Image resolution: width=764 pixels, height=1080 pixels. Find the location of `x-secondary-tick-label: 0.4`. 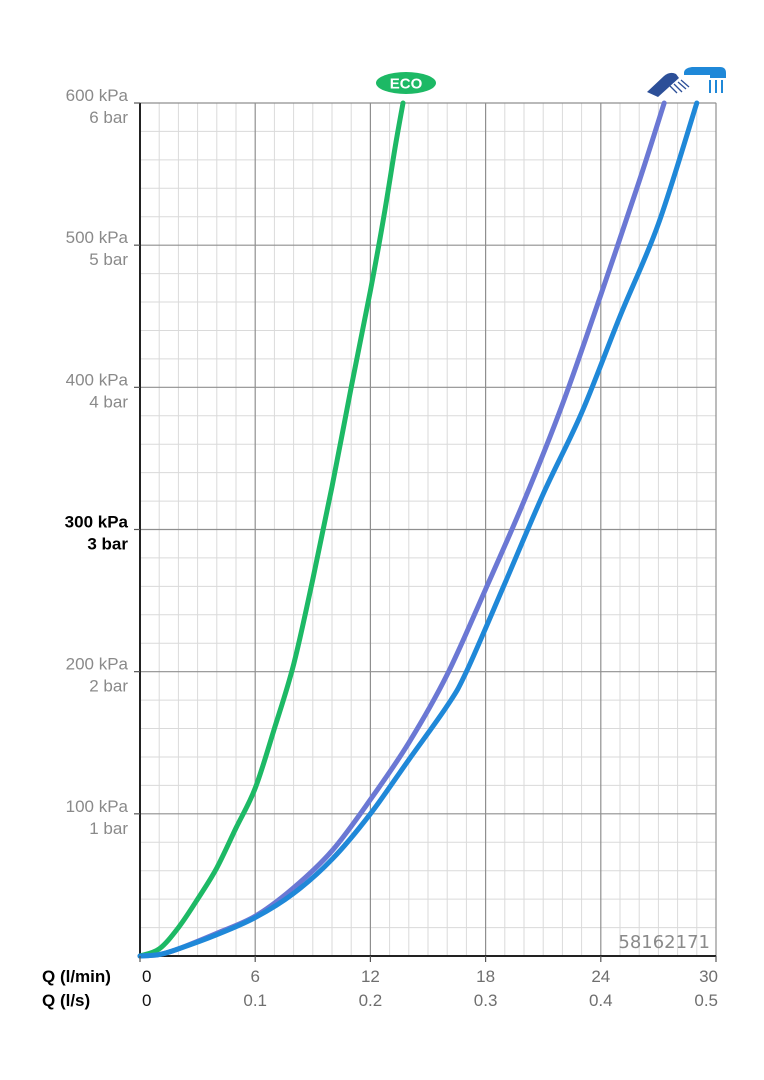

x-secondary-tick-label: 0.4 is located at coordinates (601, 1000).